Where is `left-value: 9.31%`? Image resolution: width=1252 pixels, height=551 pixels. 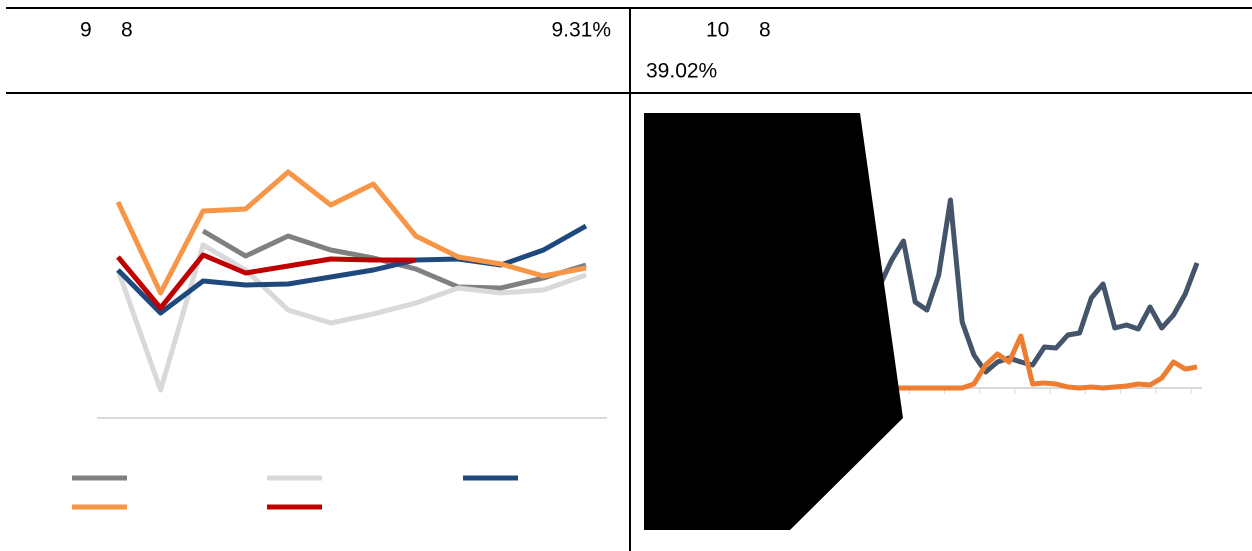
left-value: 9.31% is located at coordinates (581, 30).